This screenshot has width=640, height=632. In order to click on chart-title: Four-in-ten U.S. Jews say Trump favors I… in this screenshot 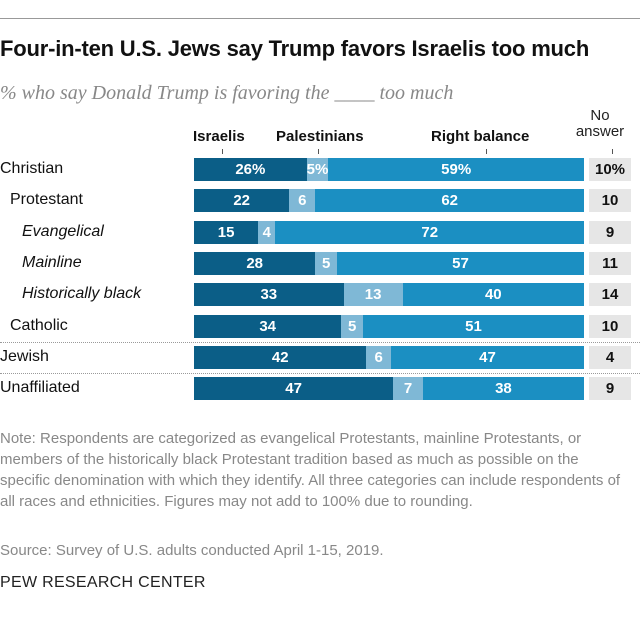, I will do `click(295, 48)`.